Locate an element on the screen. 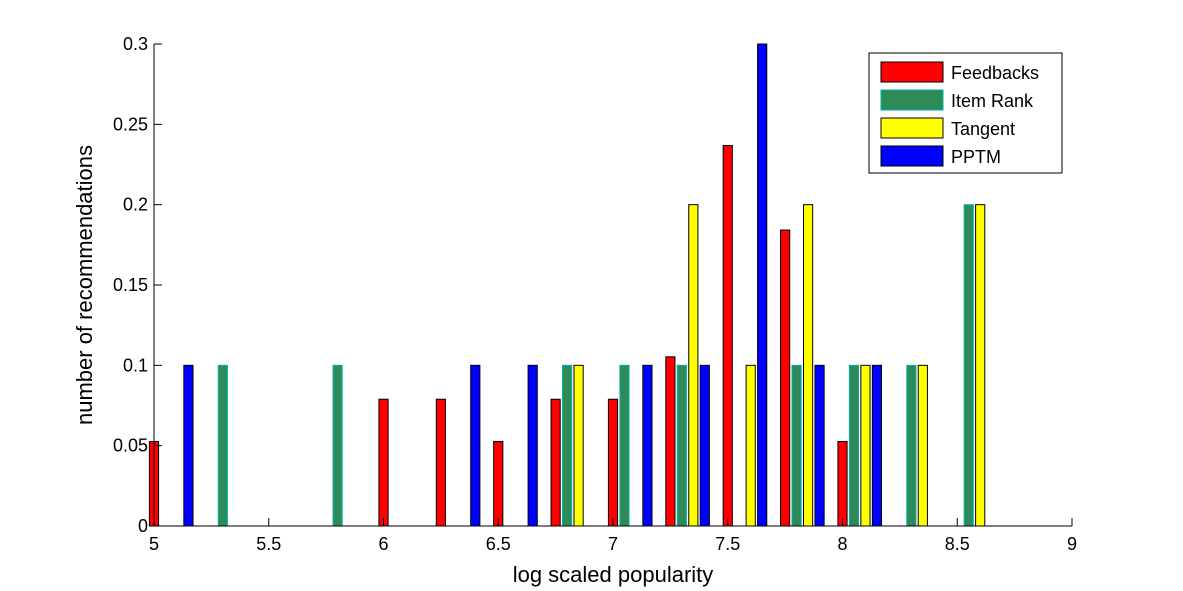  x-tick-label: 6.5 is located at coordinates (498, 544).